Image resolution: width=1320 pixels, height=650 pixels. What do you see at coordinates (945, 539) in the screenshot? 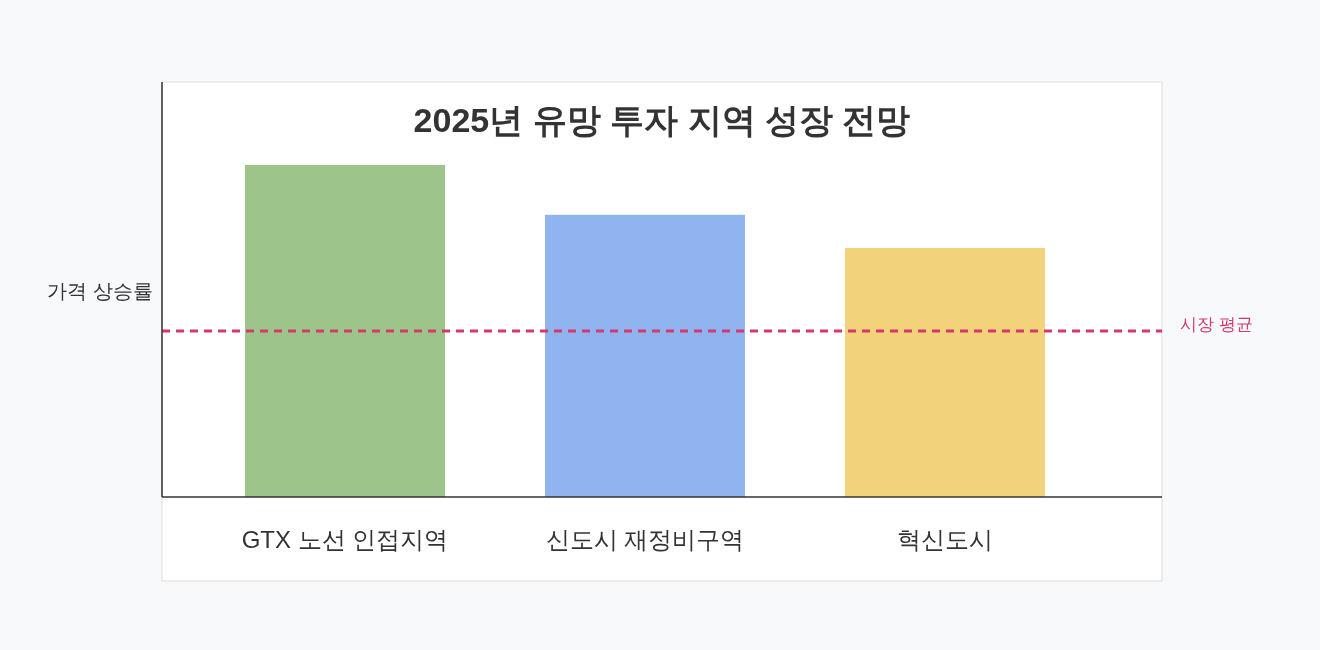
I see `x-tick-label: 혁신도시` at bounding box center [945, 539].